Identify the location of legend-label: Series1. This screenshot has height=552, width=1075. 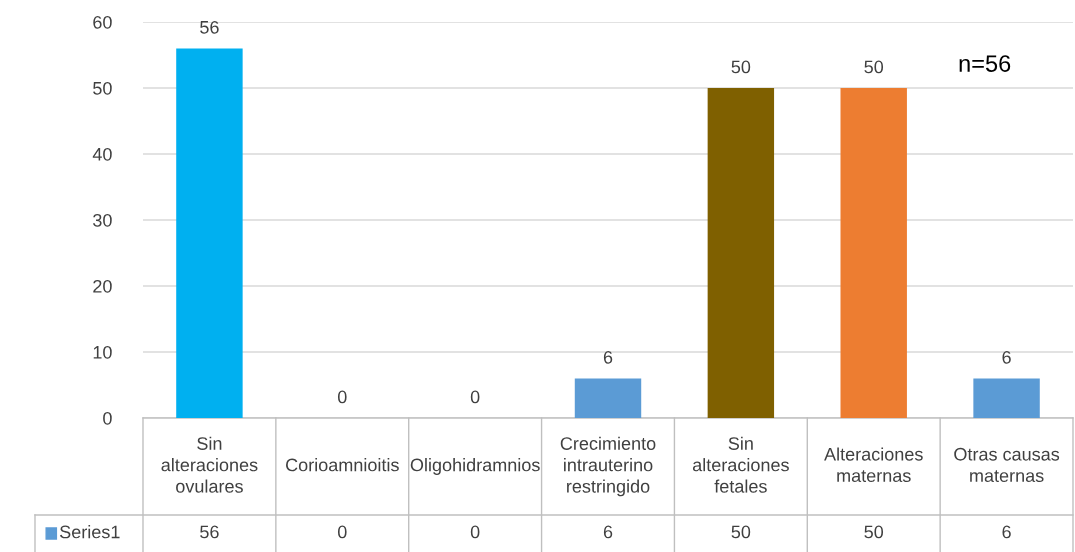
(90, 532).